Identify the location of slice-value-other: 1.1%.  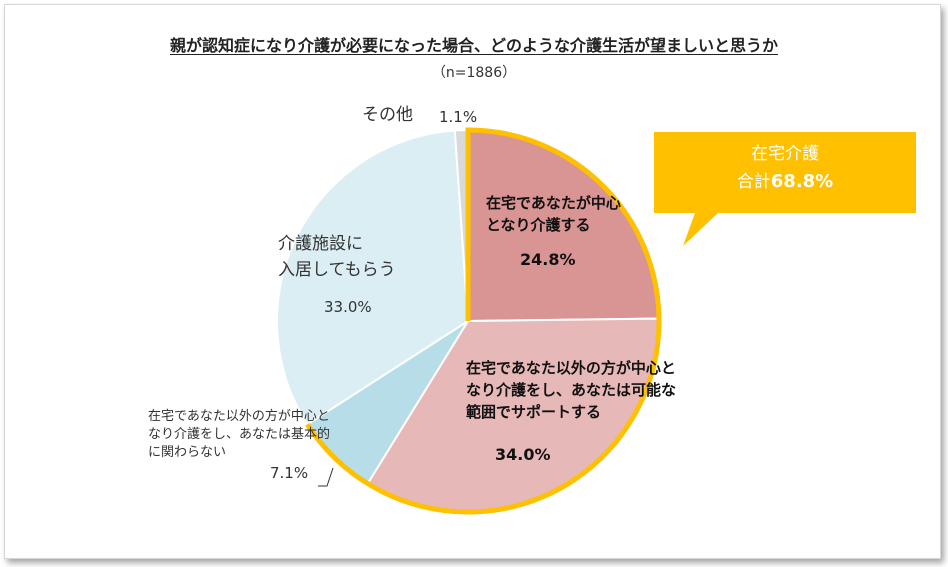
(458, 117).